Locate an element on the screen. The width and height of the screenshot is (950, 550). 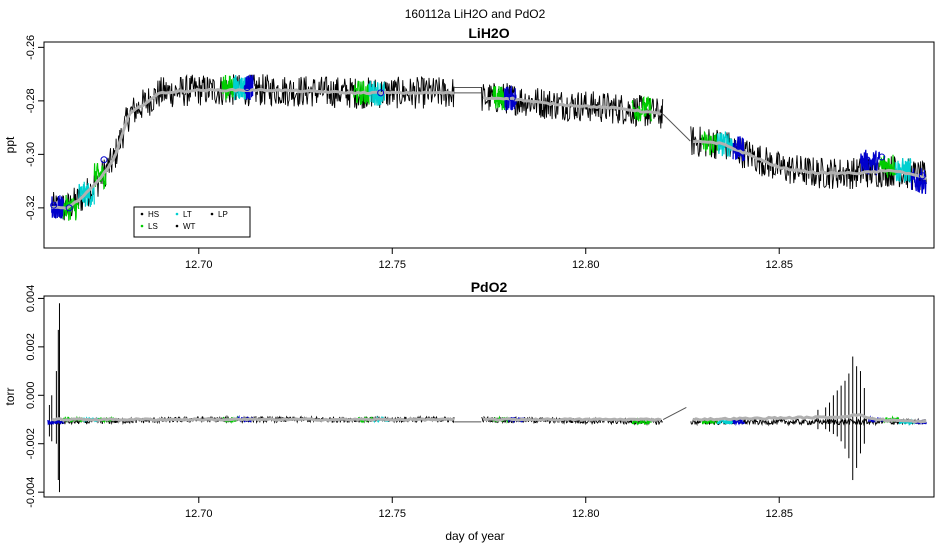
legend-label: LS is located at coordinates (153, 226).